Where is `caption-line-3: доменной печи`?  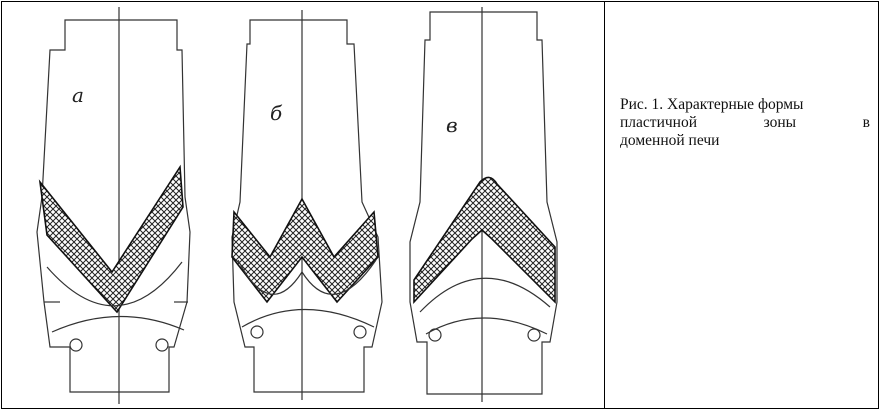
caption-line-3: доменной печи is located at coordinates (670, 140).